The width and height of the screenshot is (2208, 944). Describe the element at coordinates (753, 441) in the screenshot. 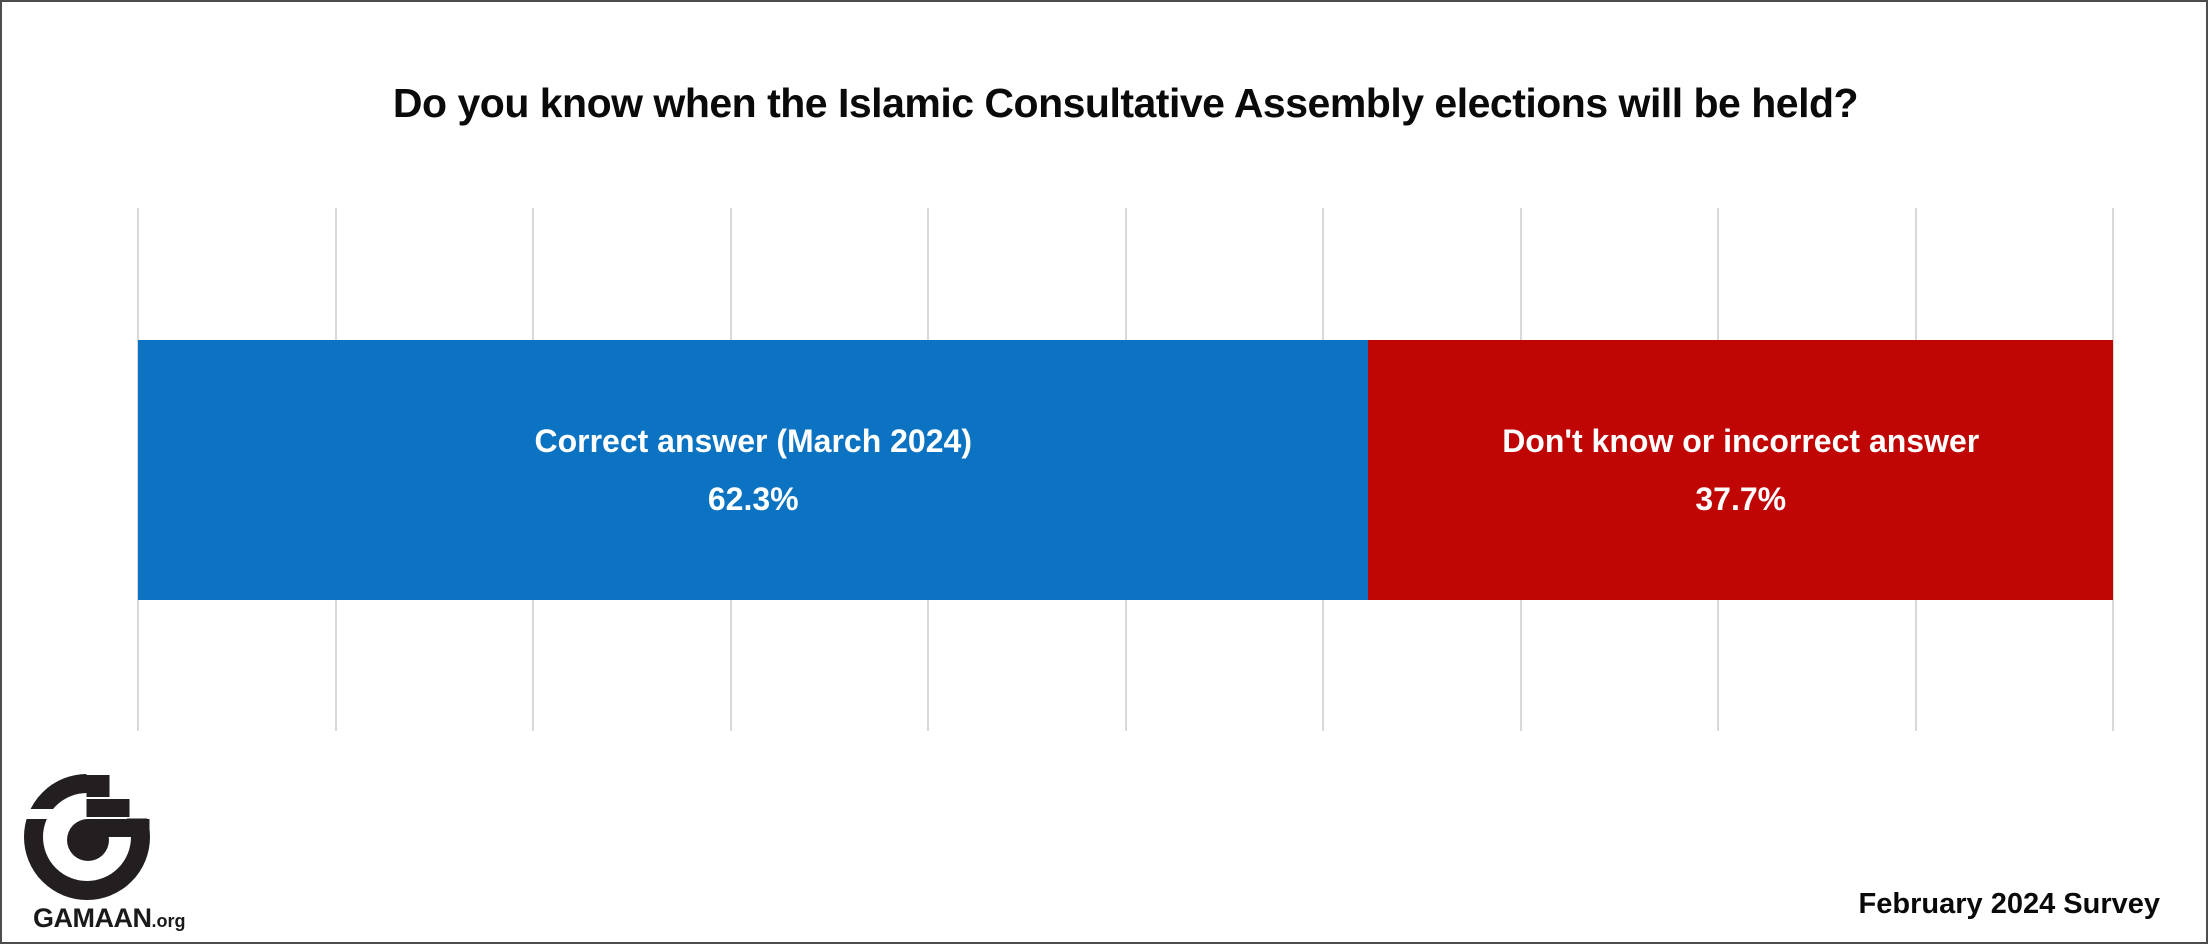

I see `bar-segment-correct-label: Correct answer (March 2024)` at that location.